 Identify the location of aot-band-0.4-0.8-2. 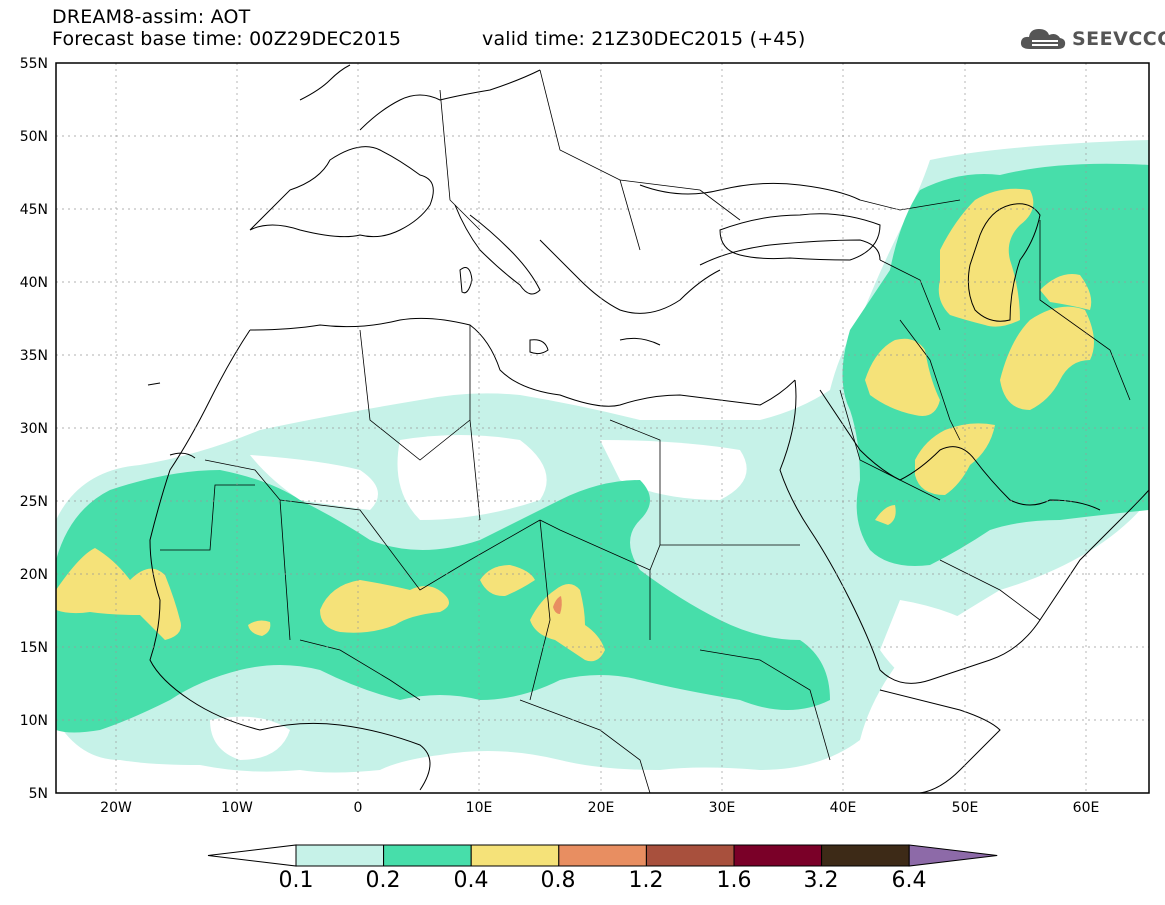
(384, 606).